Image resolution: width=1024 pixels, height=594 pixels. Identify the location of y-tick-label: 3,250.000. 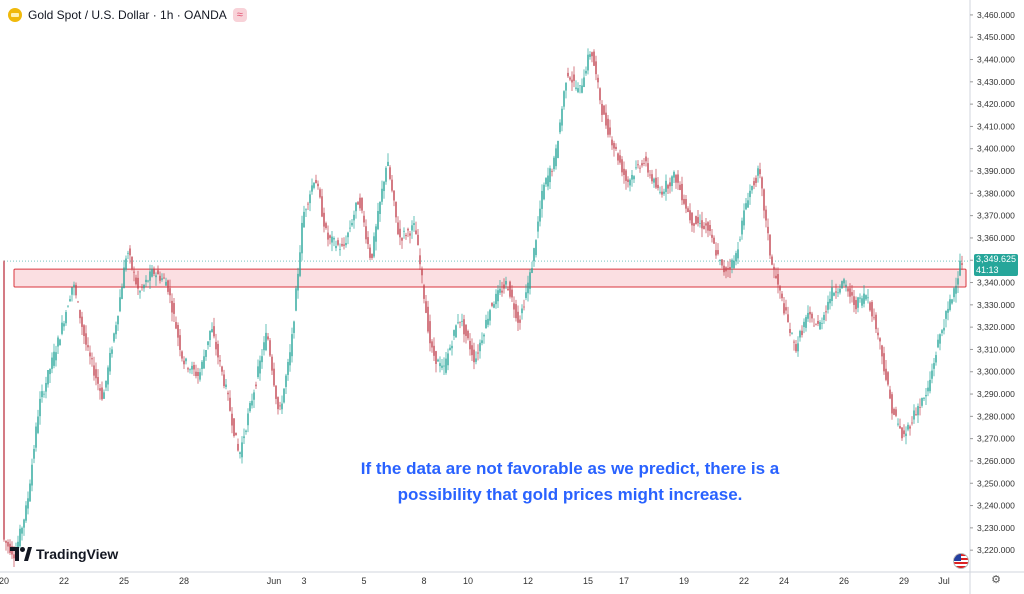
(996, 483).